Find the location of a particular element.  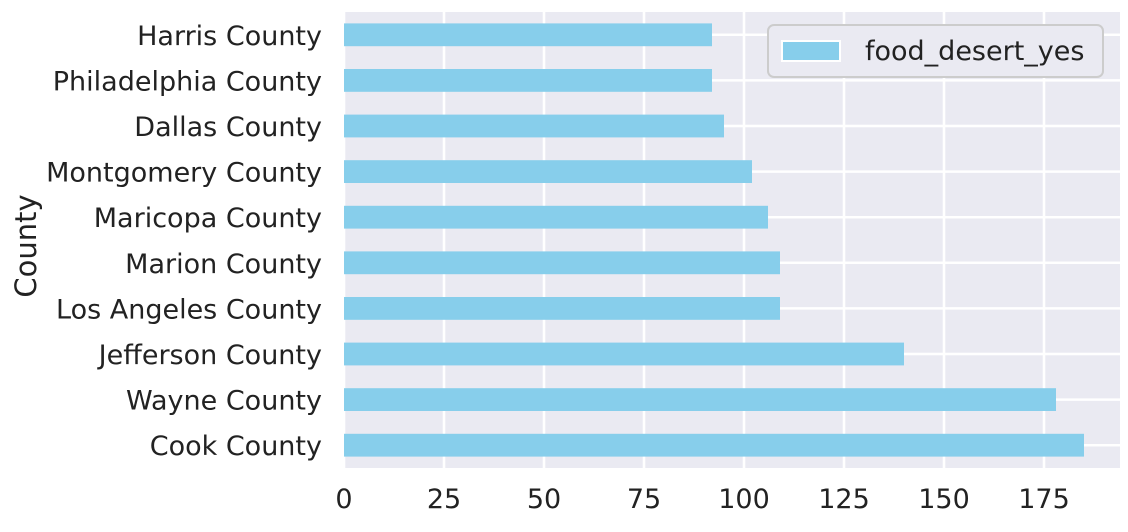

y-tick-label: Jefferson County is located at coordinates (209, 355).